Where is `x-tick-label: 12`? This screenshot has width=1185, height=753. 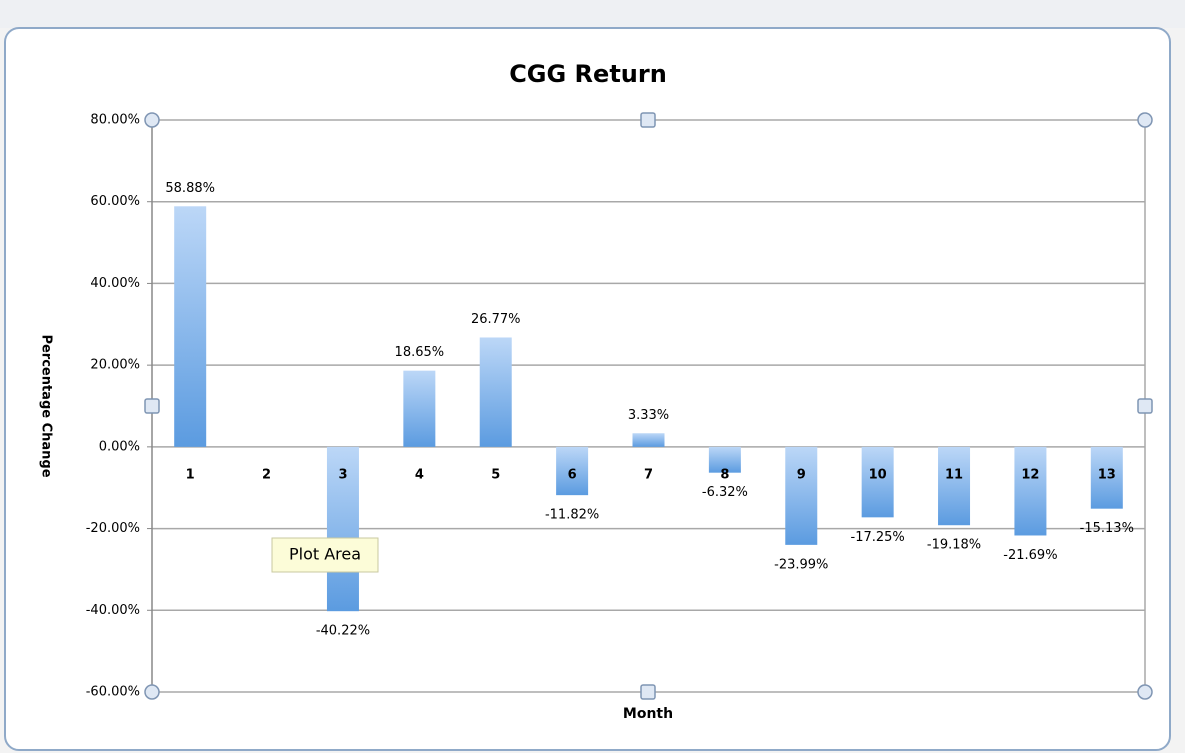
x-tick-label: 12 is located at coordinates (1030, 474).